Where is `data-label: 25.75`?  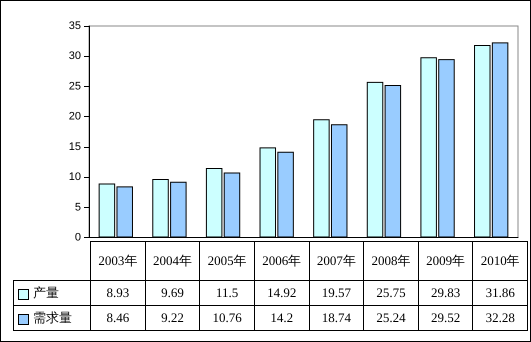
data-label: 25.75 is located at coordinates (391, 293).